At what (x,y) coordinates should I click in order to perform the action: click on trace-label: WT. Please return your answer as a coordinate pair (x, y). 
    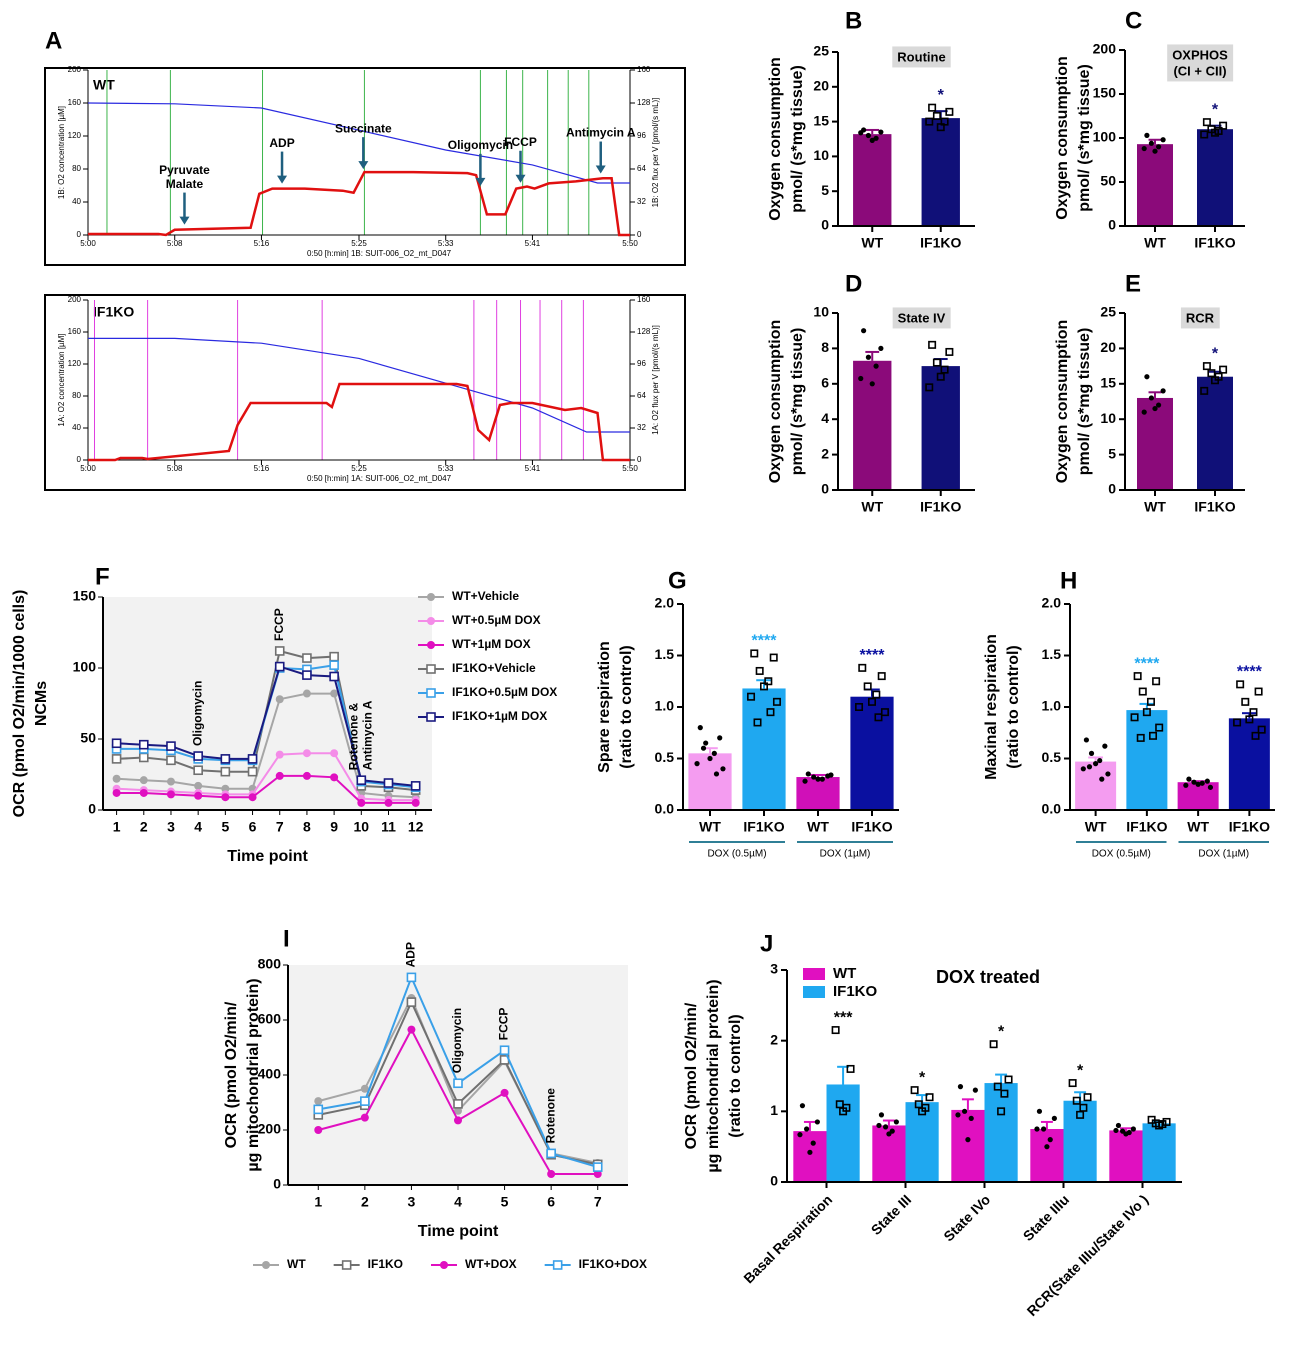
    Looking at the image, I should click on (104, 85).